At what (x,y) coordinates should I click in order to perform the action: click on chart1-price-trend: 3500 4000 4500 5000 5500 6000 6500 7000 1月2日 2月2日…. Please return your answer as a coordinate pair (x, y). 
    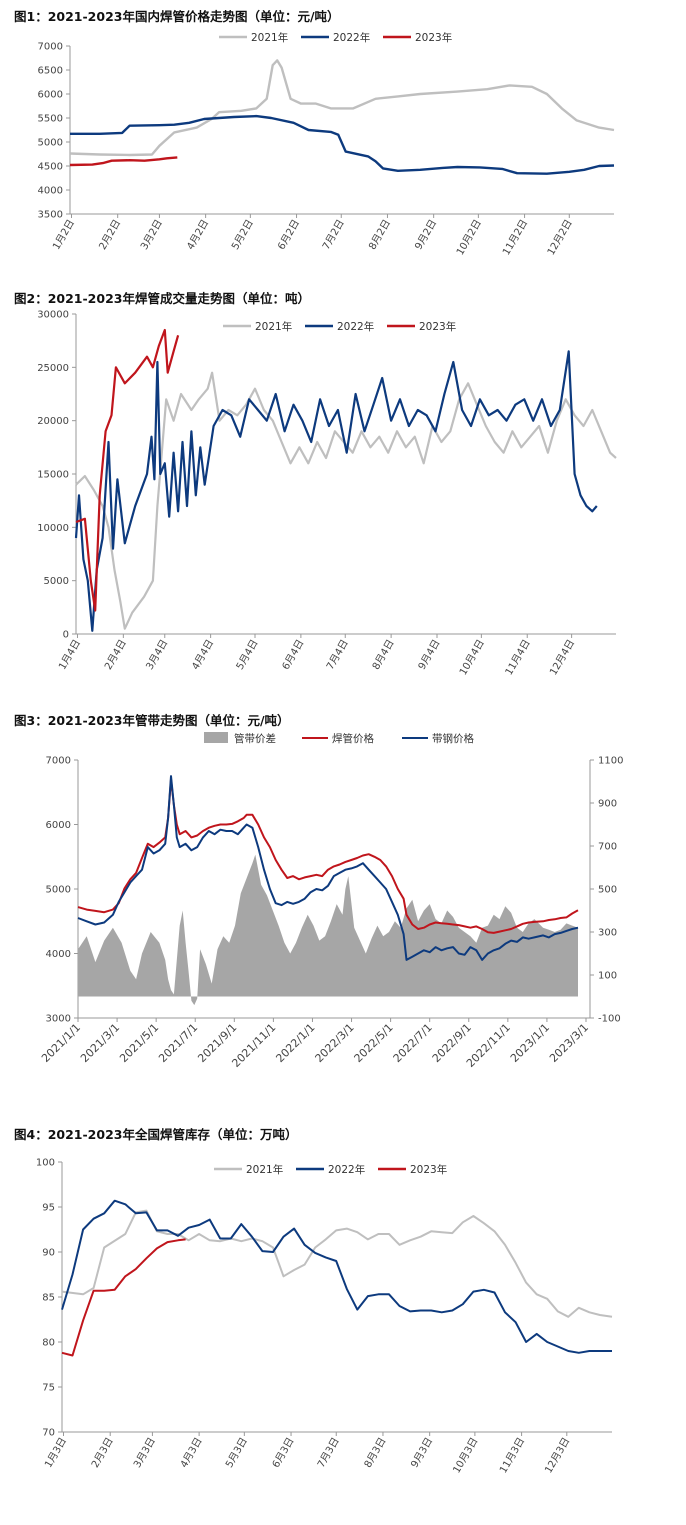
    Looking at the image, I should click on (326, 144).